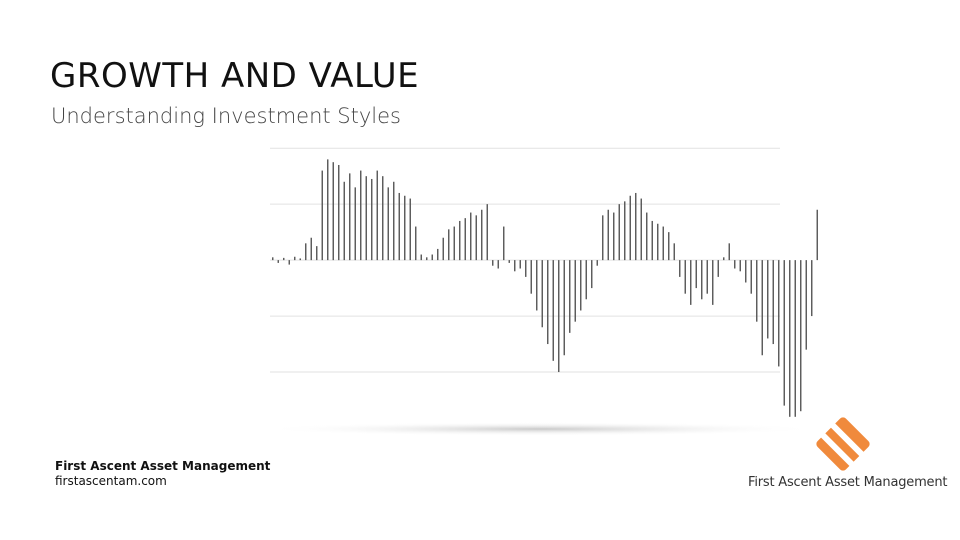 This screenshot has height=540, width=960. What do you see at coordinates (843, 444) in the screenshot?
I see `logo-icon` at bounding box center [843, 444].